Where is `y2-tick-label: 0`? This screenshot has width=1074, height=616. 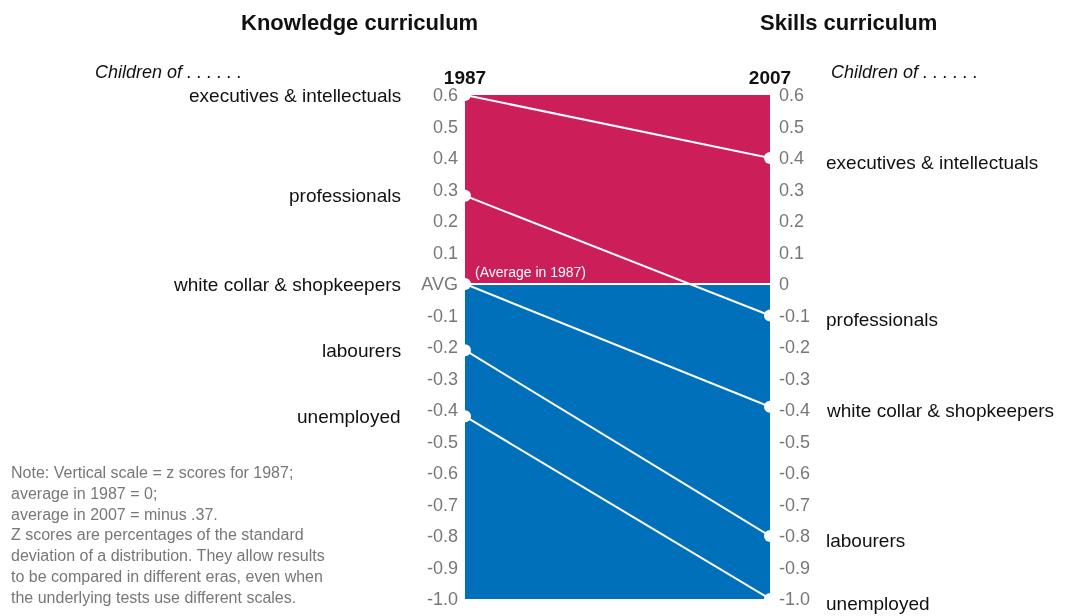
y2-tick-label: 0 is located at coordinates (784, 284).